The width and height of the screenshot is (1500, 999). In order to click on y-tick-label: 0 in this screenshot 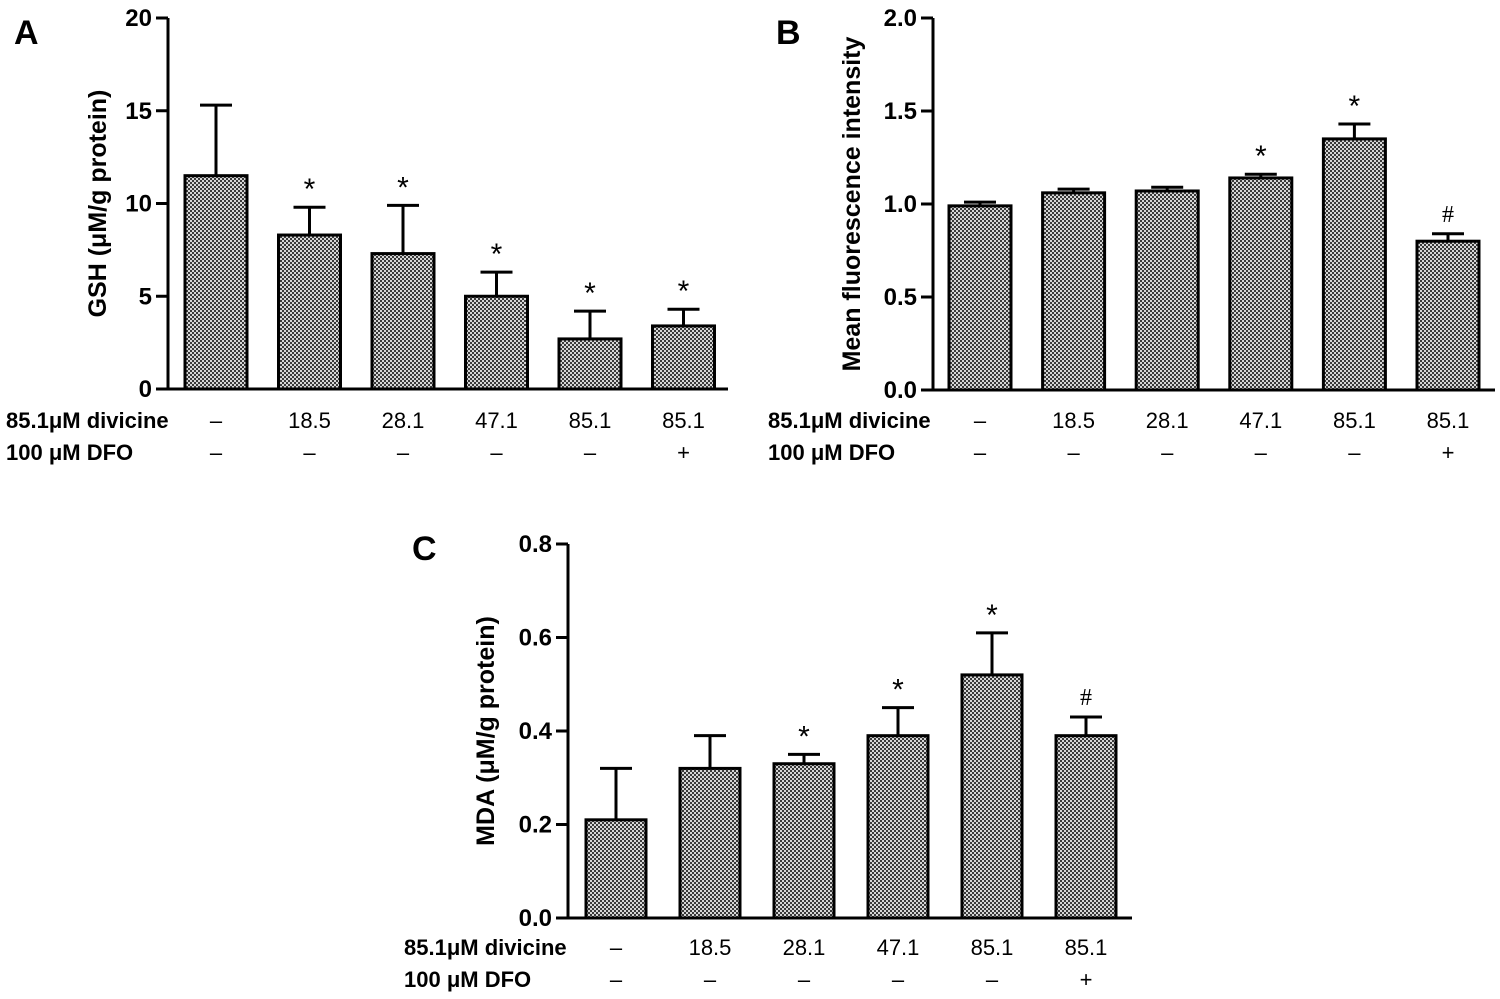, I will do `click(145, 389)`.